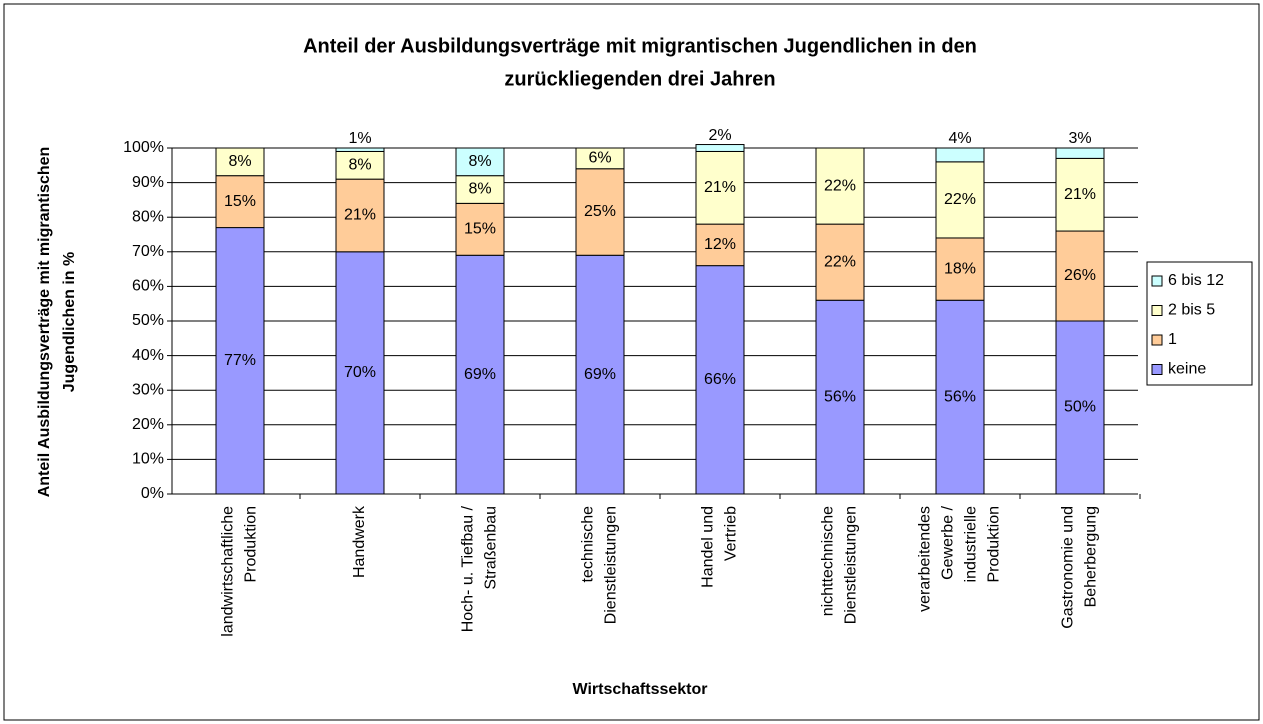  What do you see at coordinates (148, 355) in the screenshot?
I see `y-tick-label: 40%` at bounding box center [148, 355].